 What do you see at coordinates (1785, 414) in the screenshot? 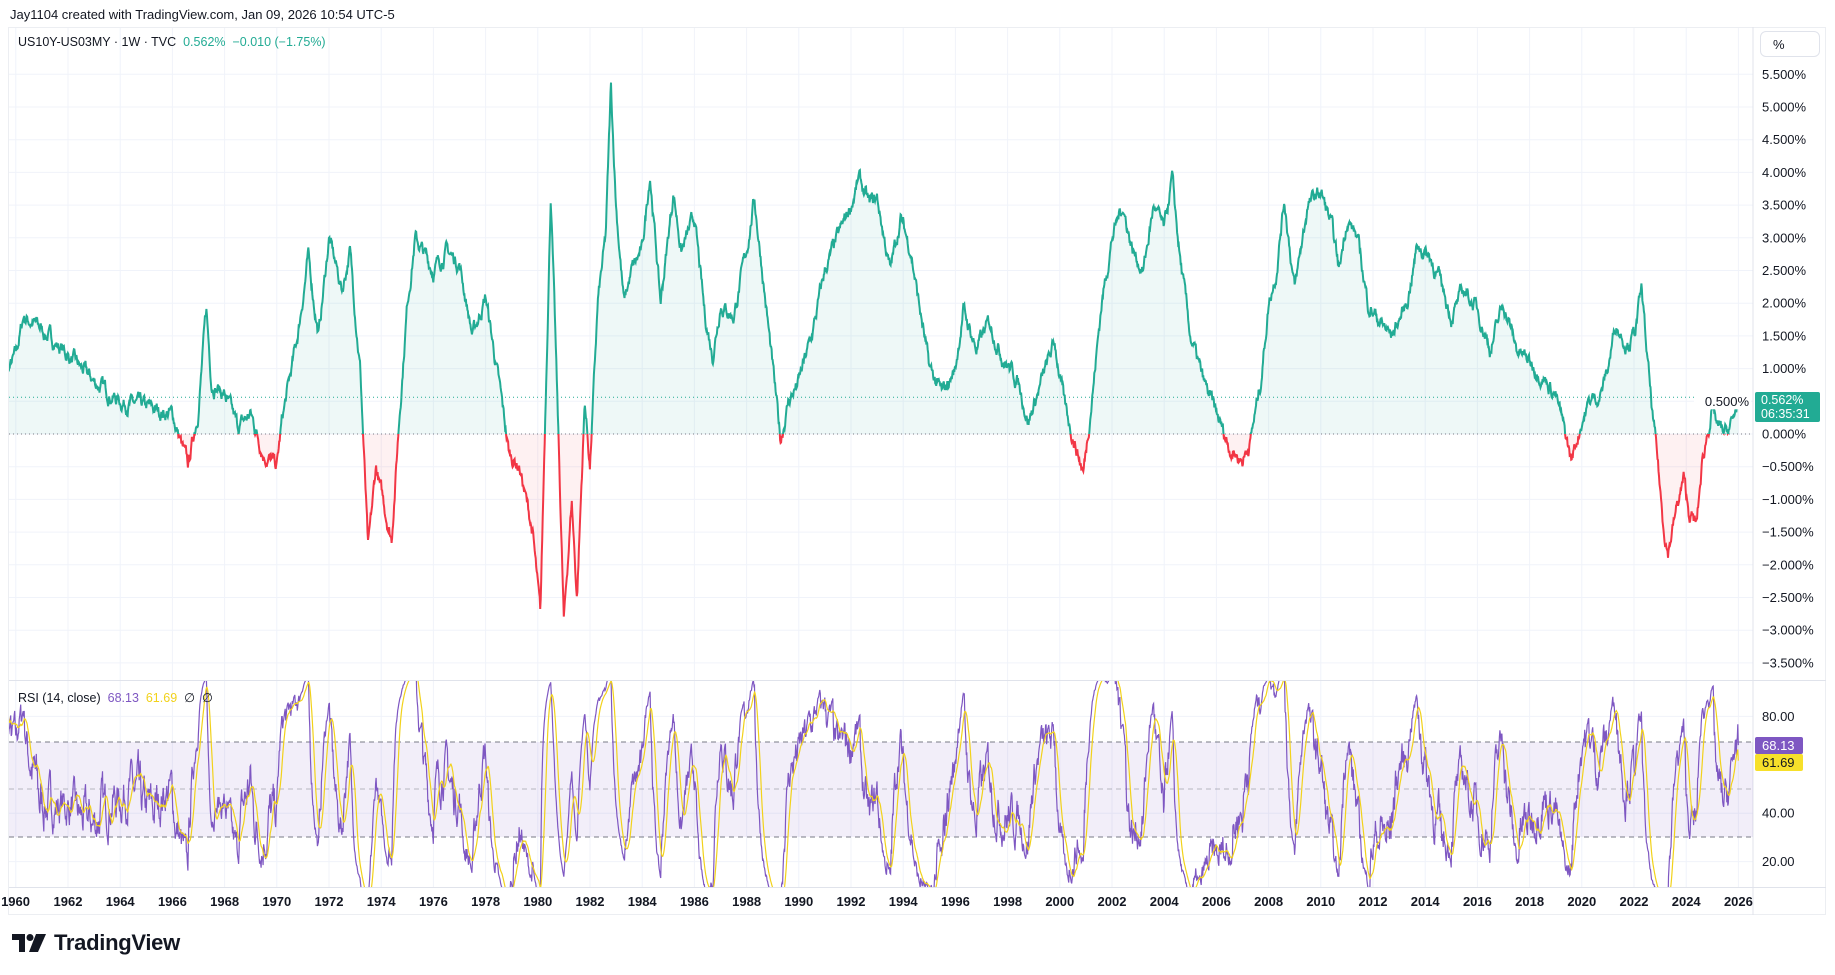
I see `bar-countdown: 06:35:31` at bounding box center [1785, 414].